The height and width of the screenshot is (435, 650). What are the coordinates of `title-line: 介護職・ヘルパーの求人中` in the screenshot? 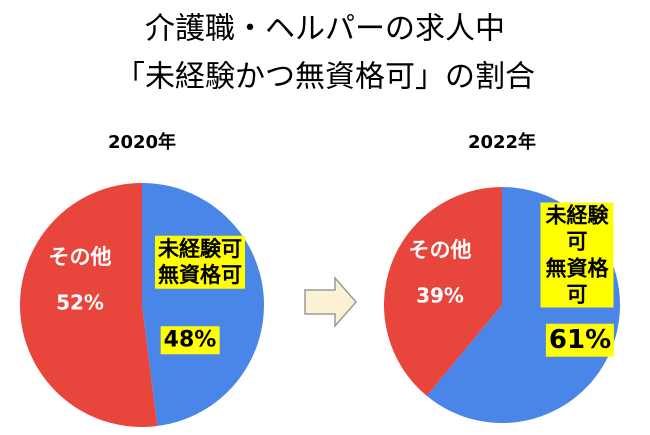 It's located at (325, 29).